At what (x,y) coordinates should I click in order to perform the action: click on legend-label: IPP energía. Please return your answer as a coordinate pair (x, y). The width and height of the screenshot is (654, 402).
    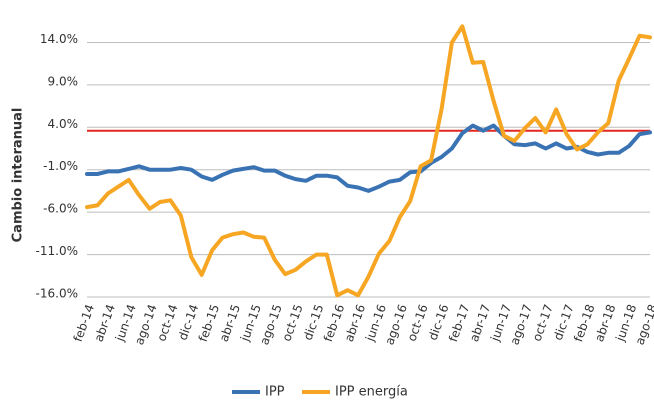
    Looking at the image, I should click on (371, 392).